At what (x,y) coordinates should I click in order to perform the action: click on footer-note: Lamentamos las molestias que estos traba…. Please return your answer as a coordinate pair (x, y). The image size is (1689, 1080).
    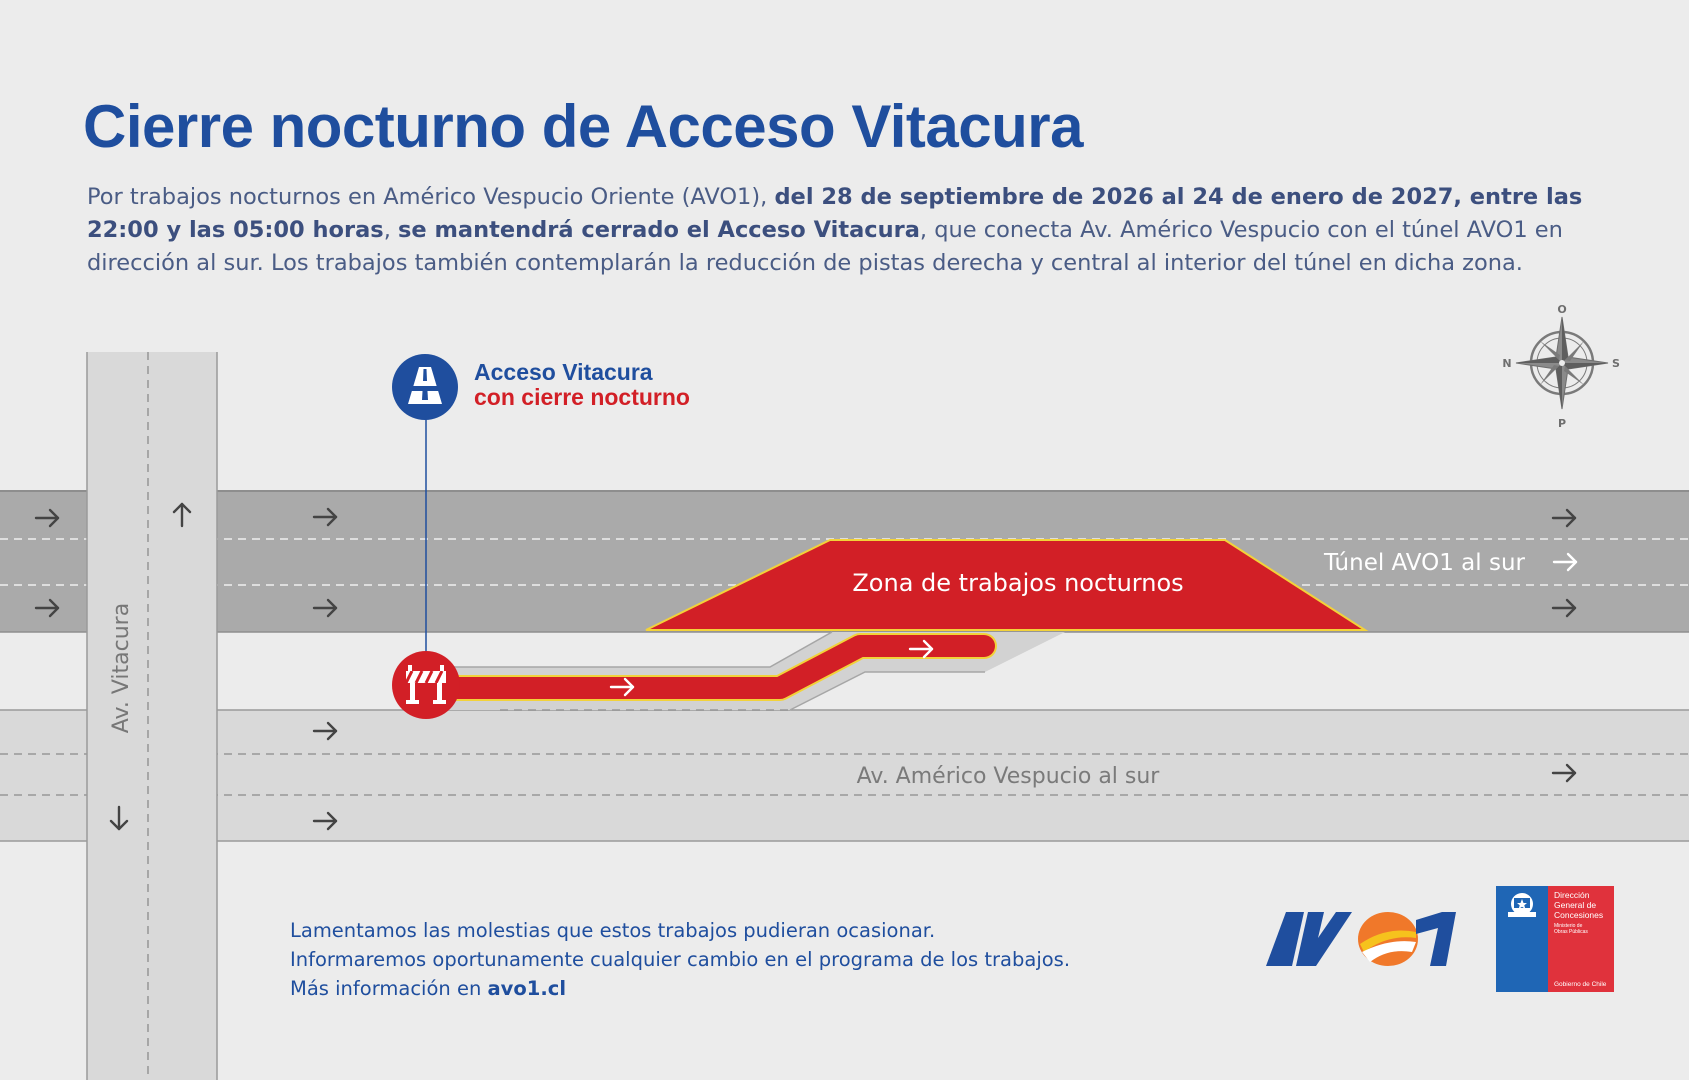
    Looking at the image, I should click on (680, 959).